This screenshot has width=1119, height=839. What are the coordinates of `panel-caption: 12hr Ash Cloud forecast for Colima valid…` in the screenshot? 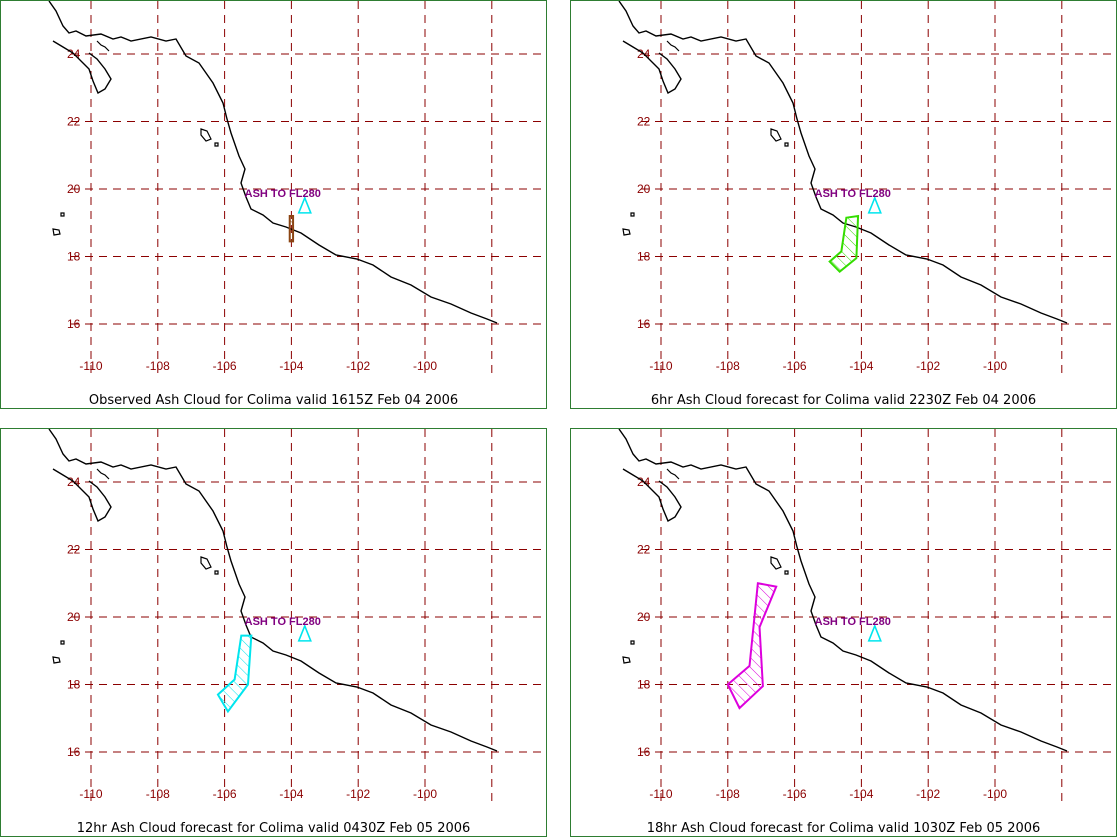 It's located at (273, 828).